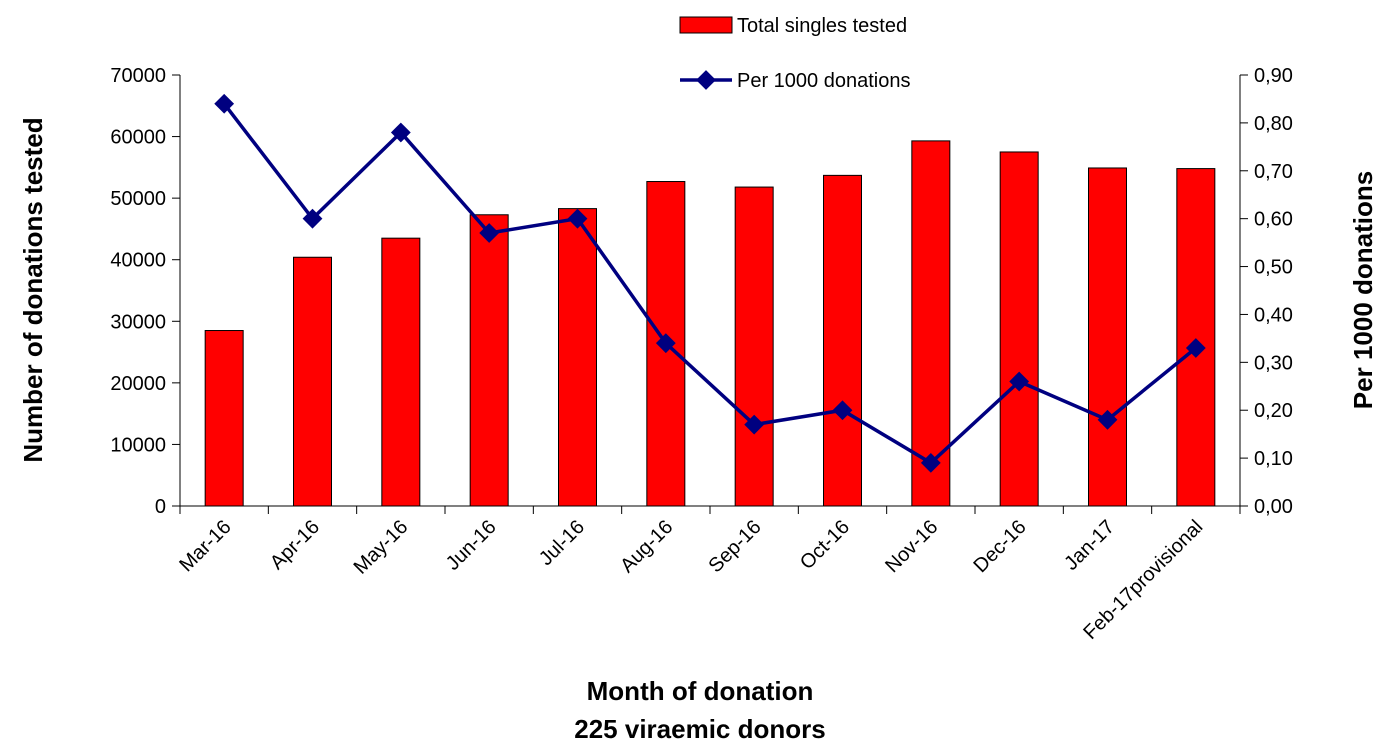 The height and width of the screenshot is (756, 1379). Describe the element at coordinates (646, 546) in the screenshot. I see `x-tick-label: Aug-16` at that location.